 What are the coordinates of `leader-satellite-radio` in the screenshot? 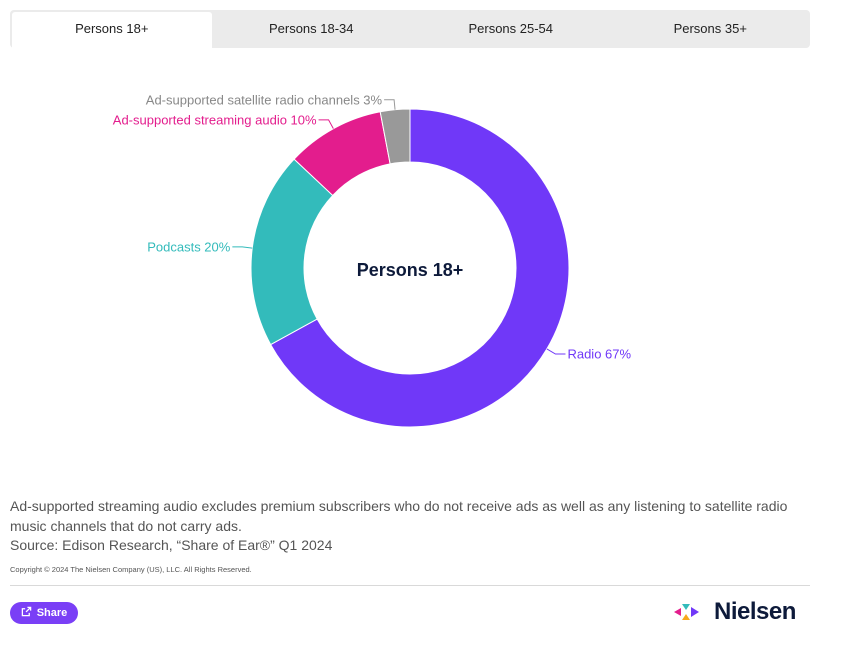 It's located at (390, 104).